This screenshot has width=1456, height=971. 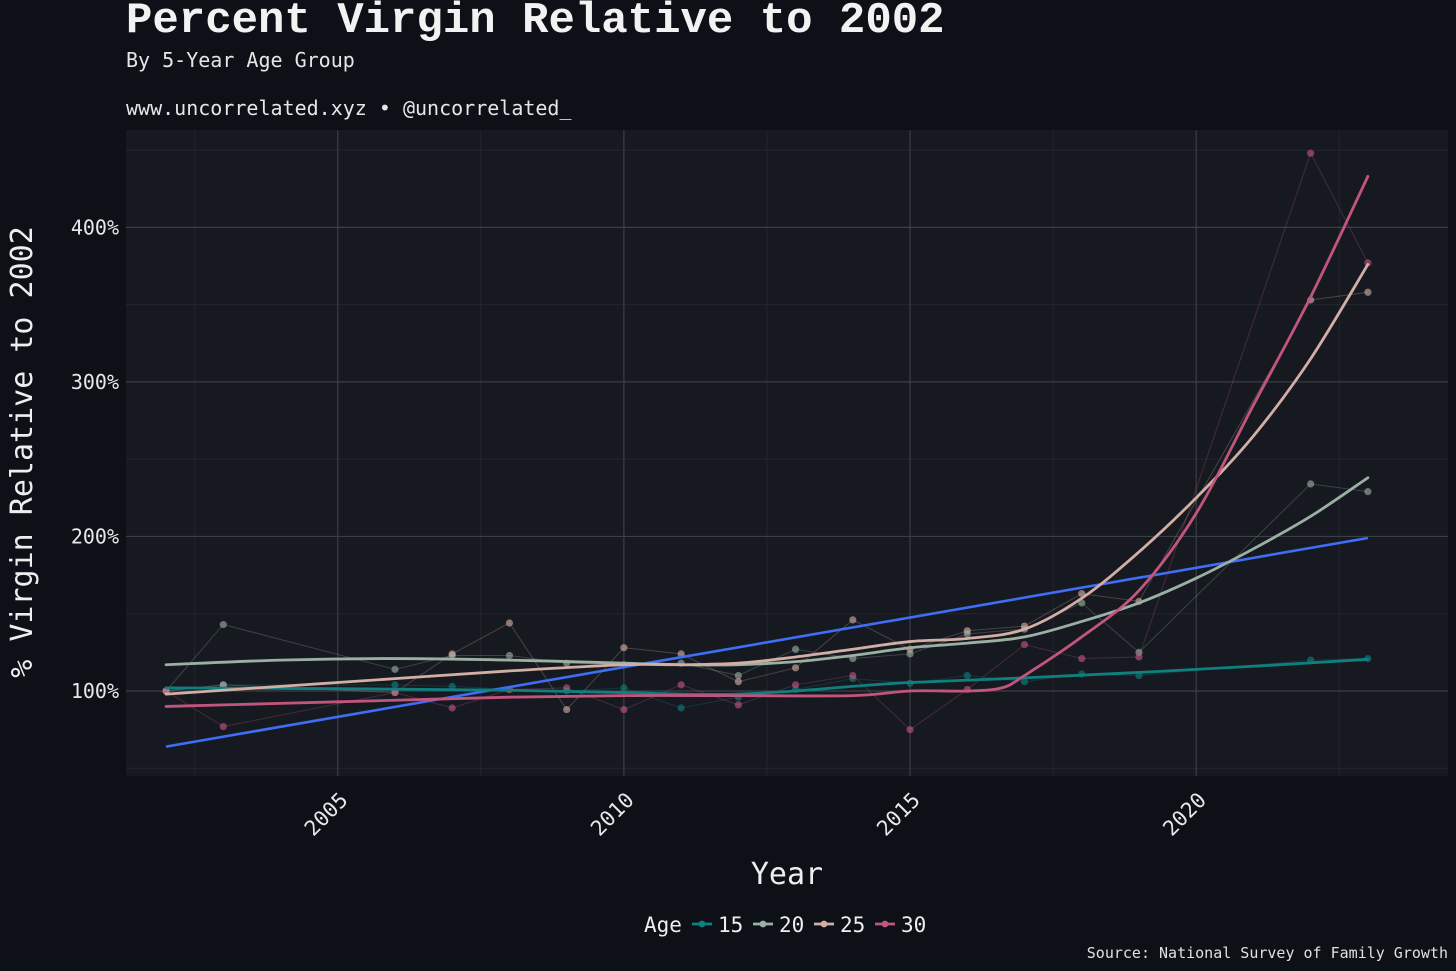 I want to click on legend-item-30: 30, so click(x=900, y=925).